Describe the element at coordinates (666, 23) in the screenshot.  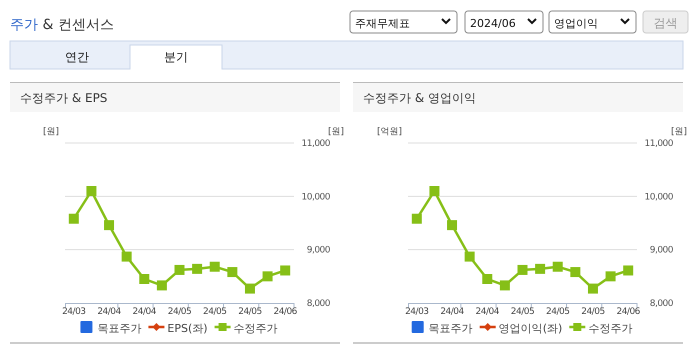
I see `text: 검색` at that location.